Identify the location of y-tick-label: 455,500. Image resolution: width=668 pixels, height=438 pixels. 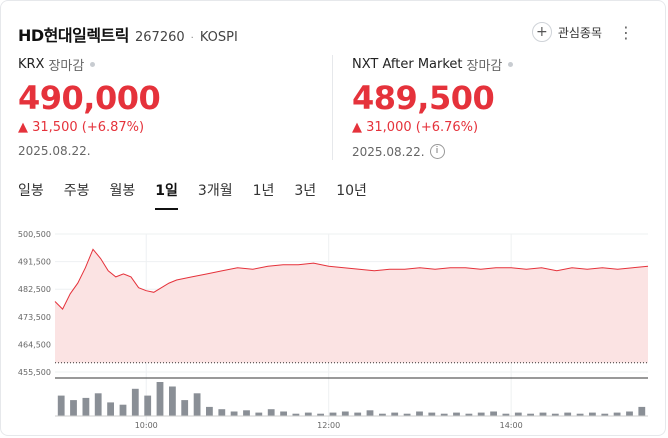
(34, 372).